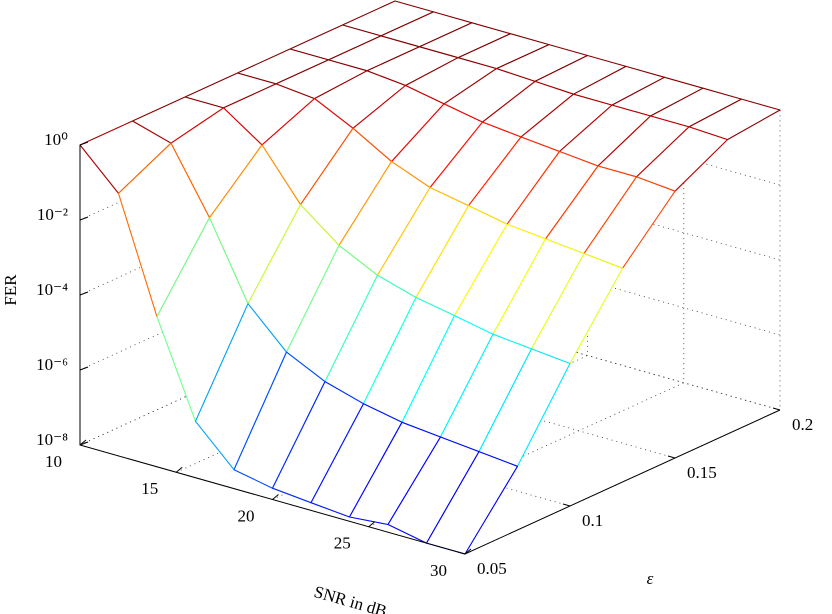  I want to click on x-tick-label: 25, so click(342, 543).